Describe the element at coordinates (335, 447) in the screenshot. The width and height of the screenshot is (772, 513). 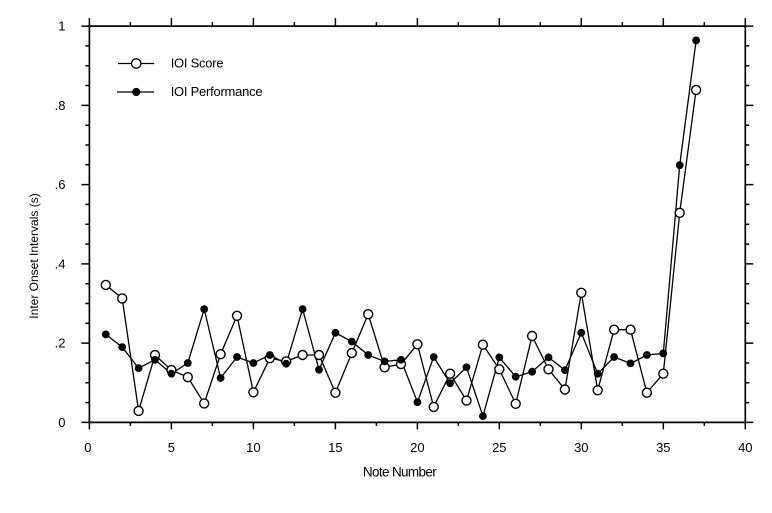
I see `svg-text: 15` at that location.